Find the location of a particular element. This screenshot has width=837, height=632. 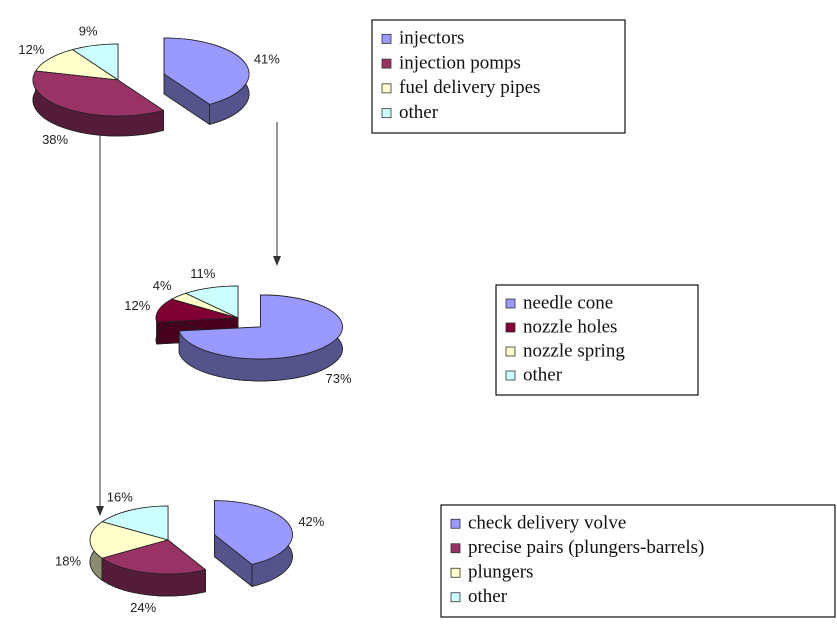

legend-label: precise pairs (plungers-barrels) is located at coordinates (586, 547).